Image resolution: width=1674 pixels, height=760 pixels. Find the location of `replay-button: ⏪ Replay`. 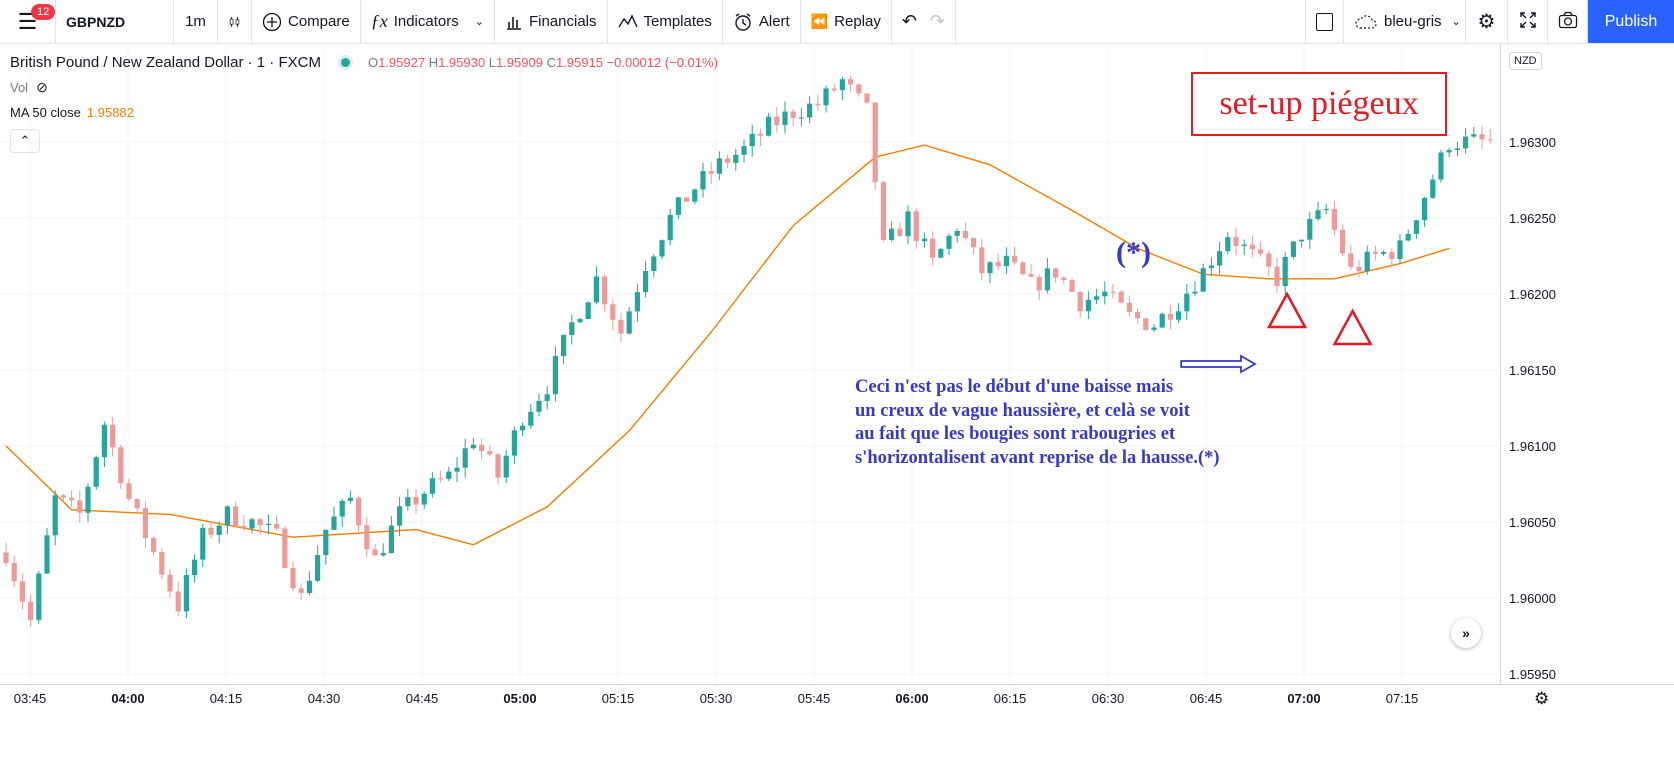

replay-button: ⏪ Replay is located at coordinates (846, 21).